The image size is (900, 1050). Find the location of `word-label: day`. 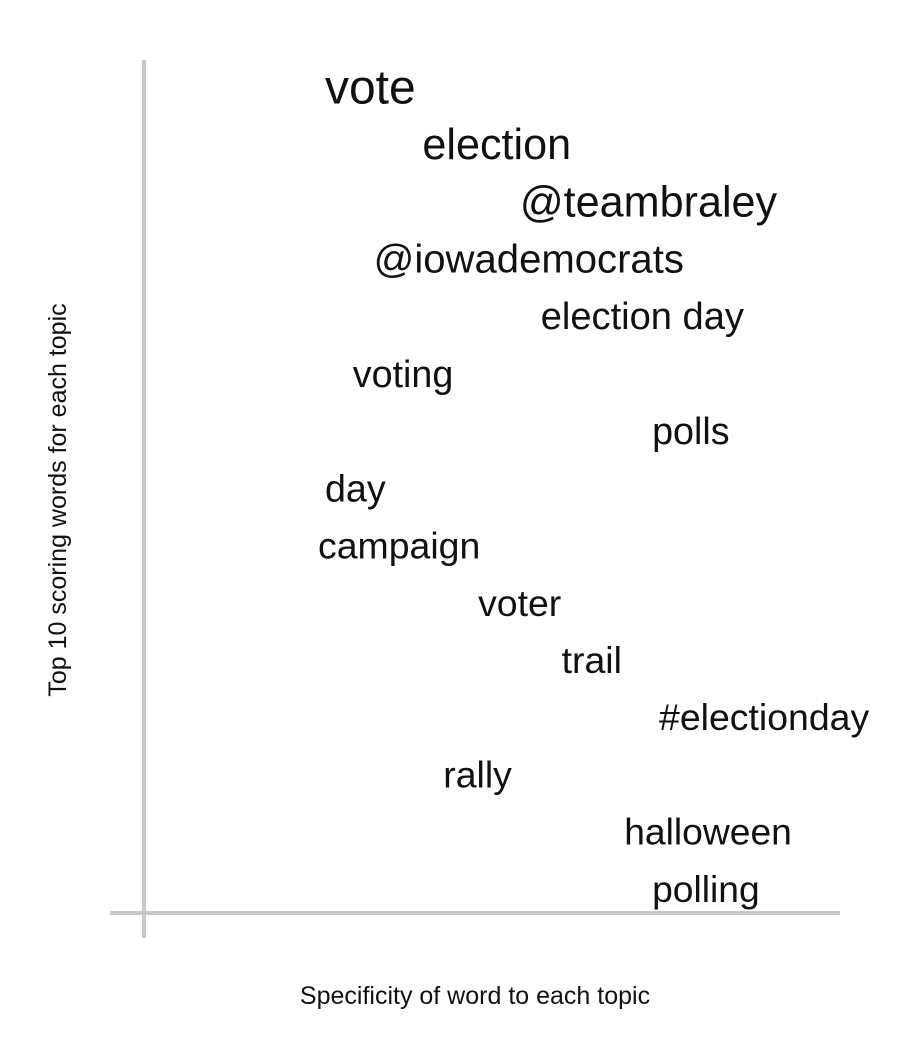

word-label: day is located at coordinates (355, 488).